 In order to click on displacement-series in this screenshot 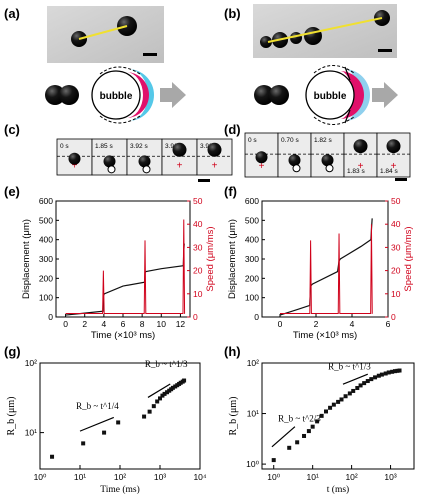, I will do `click(125, 279)`.